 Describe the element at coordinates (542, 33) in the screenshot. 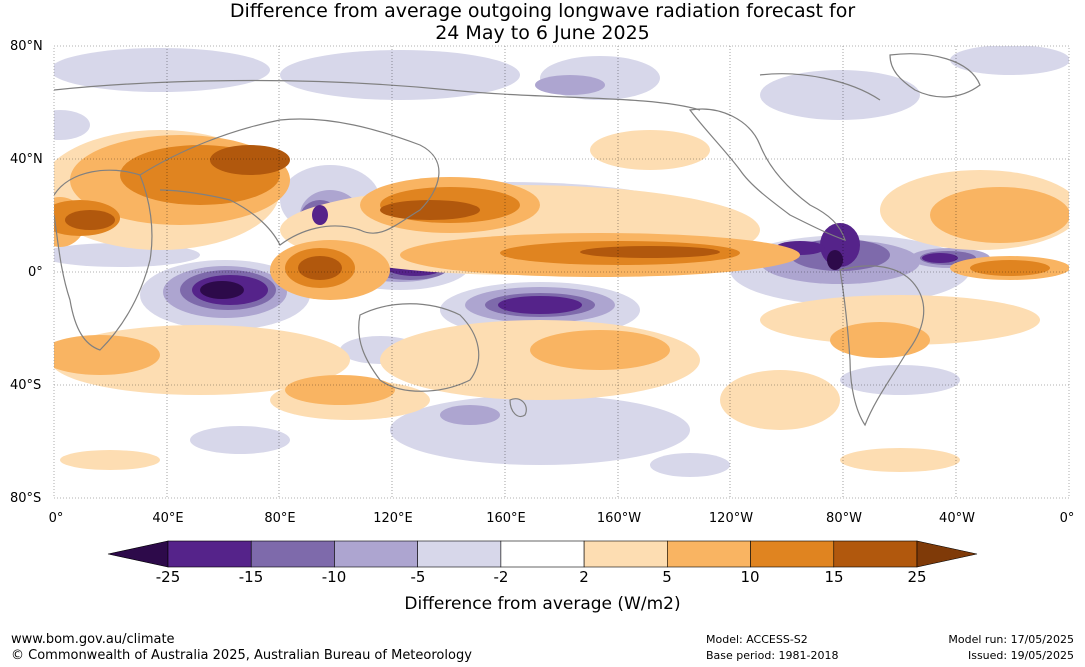

I see `map-title-line2: 24 May to 6 June 2025` at that location.